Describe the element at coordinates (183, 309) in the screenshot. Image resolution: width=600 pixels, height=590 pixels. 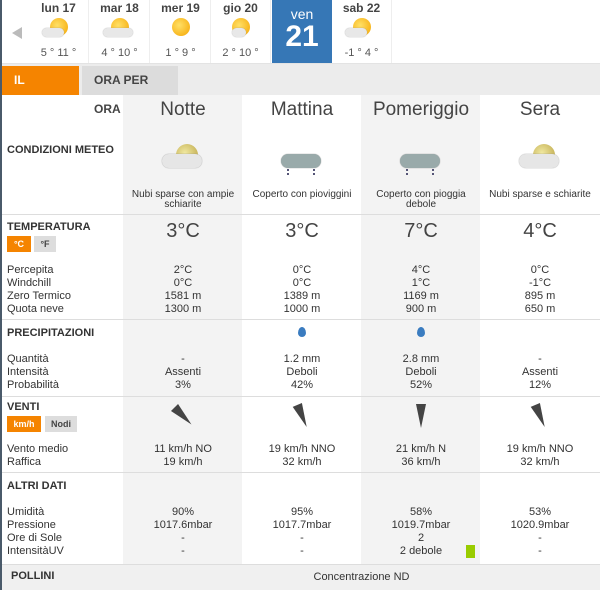
I see `value-neve: 1300 m` at that location.